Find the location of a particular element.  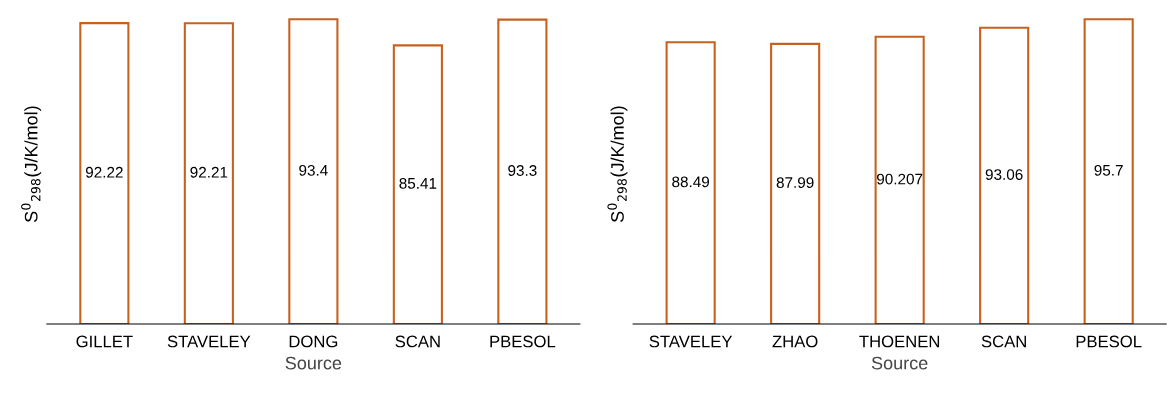

data-label: 85.41 is located at coordinates (418, 183).